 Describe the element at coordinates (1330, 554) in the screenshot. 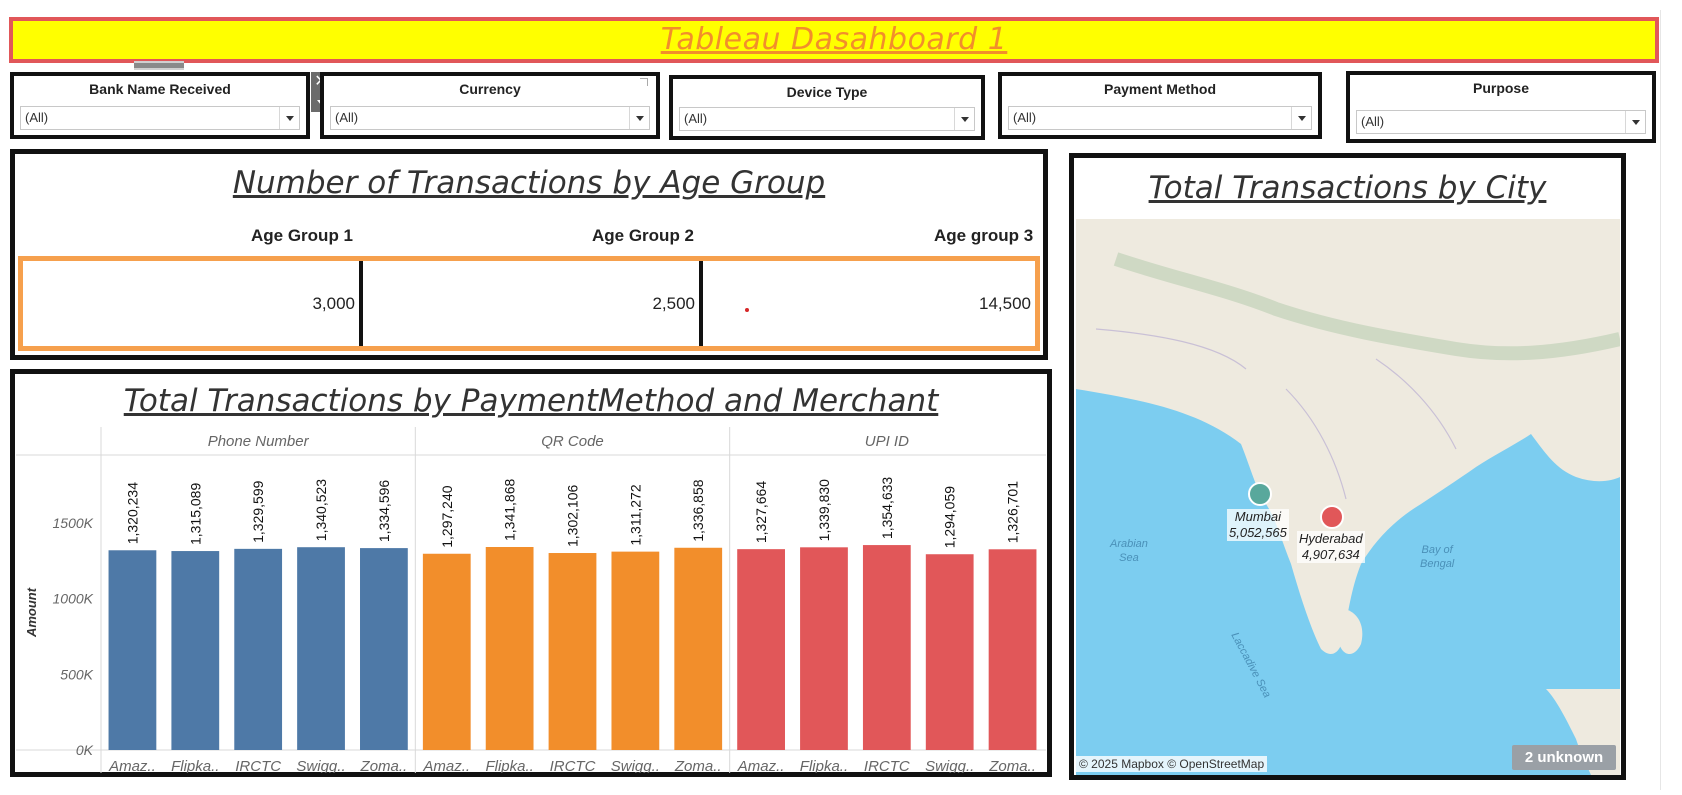

I see `city-value: 4,907,634` at that location.